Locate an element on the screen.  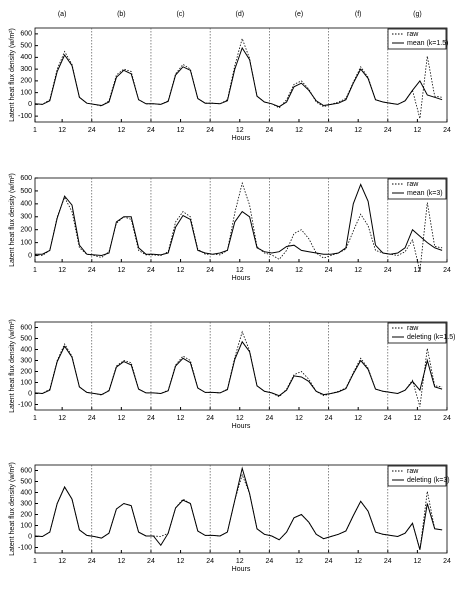
legend-label: mean (k=1.5) is located at coordinates (427, 43).